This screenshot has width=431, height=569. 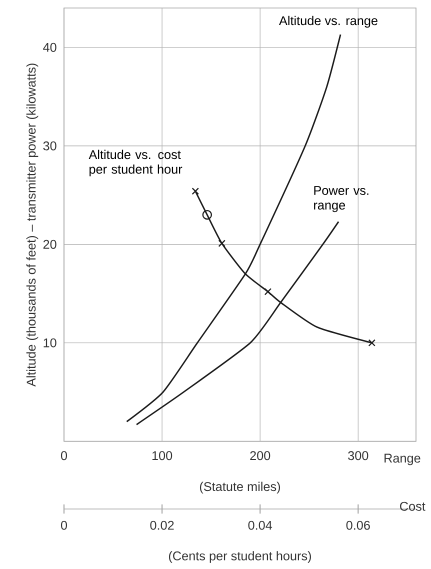 What do you see at coordinates (358, 525) in the screenshot?
I see `x2-tick-label: 0.06` at bounding box center [358, 525].